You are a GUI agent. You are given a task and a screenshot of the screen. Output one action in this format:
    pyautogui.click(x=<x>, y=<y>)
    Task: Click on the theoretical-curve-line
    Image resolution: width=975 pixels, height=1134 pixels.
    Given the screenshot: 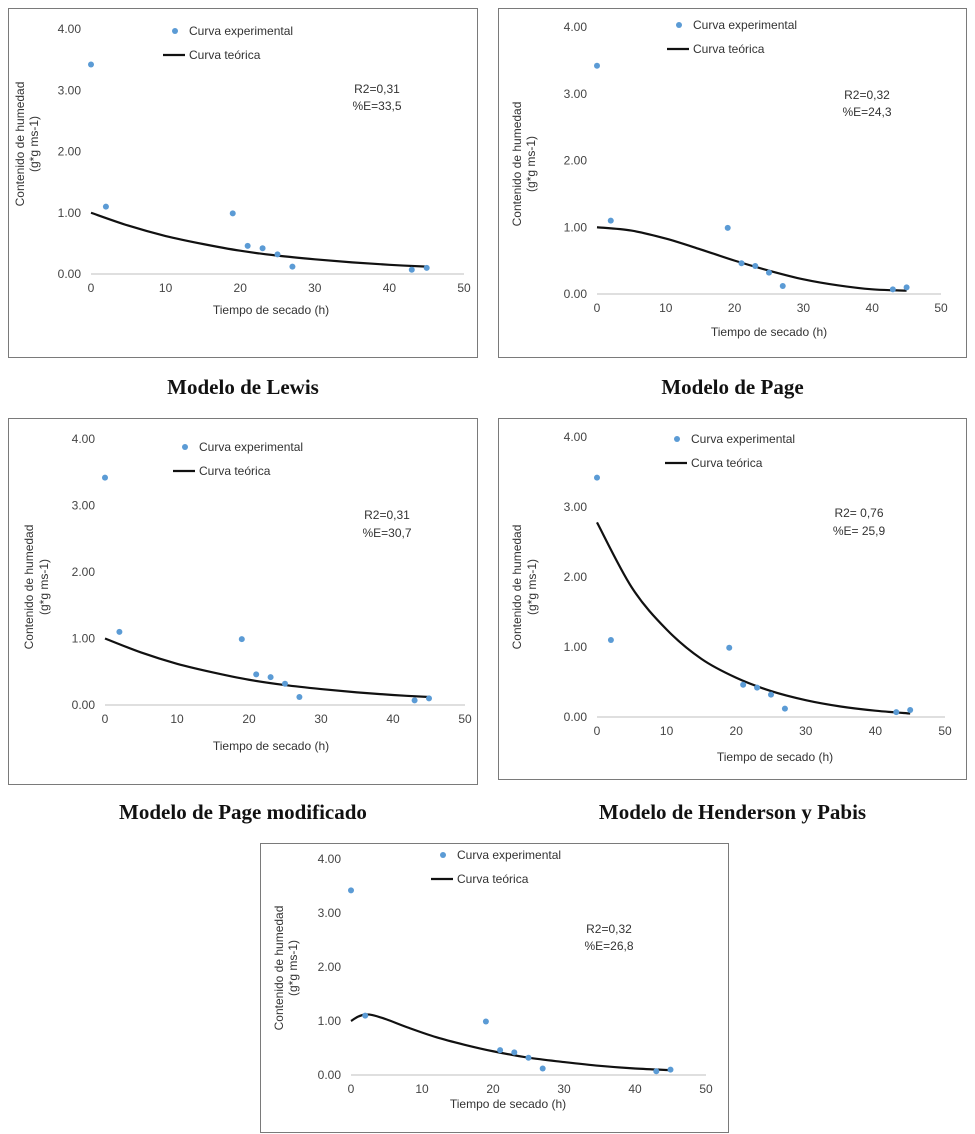 What is the action you would take?
    pyautogui.click(x=753, y=618)
    